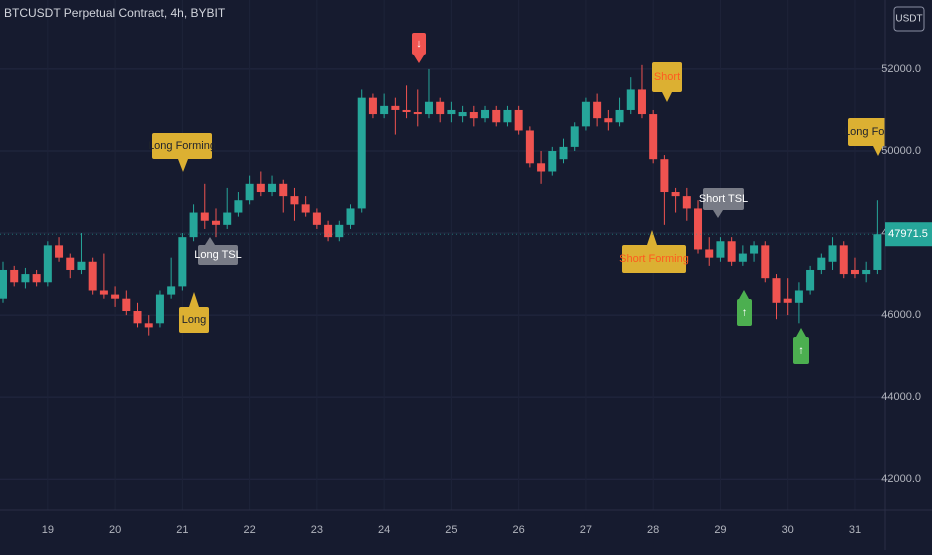  What do you see at coordinates (115, 530) in the screenshot?
I see `x-tick-label: 20` at bounding box center [115, 530].